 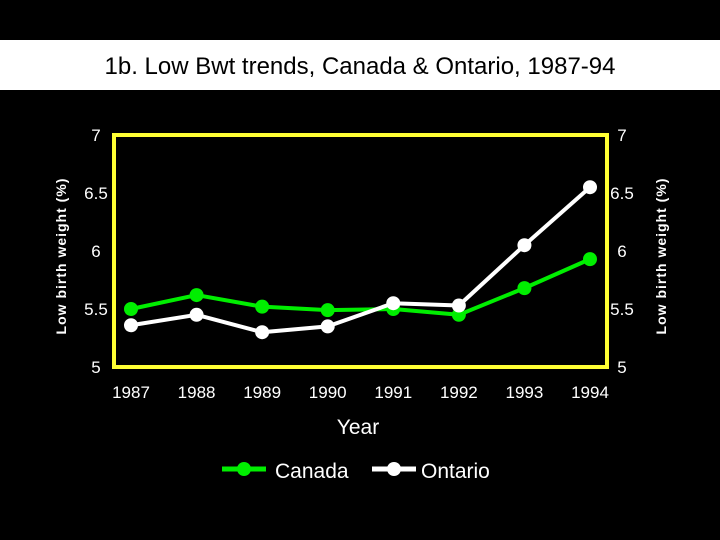 What do you see at coordinates (61, 256) in the screenshot?
I see `y-axis-title-left: Low birth weight (%)` at bounding box center [61, 256].